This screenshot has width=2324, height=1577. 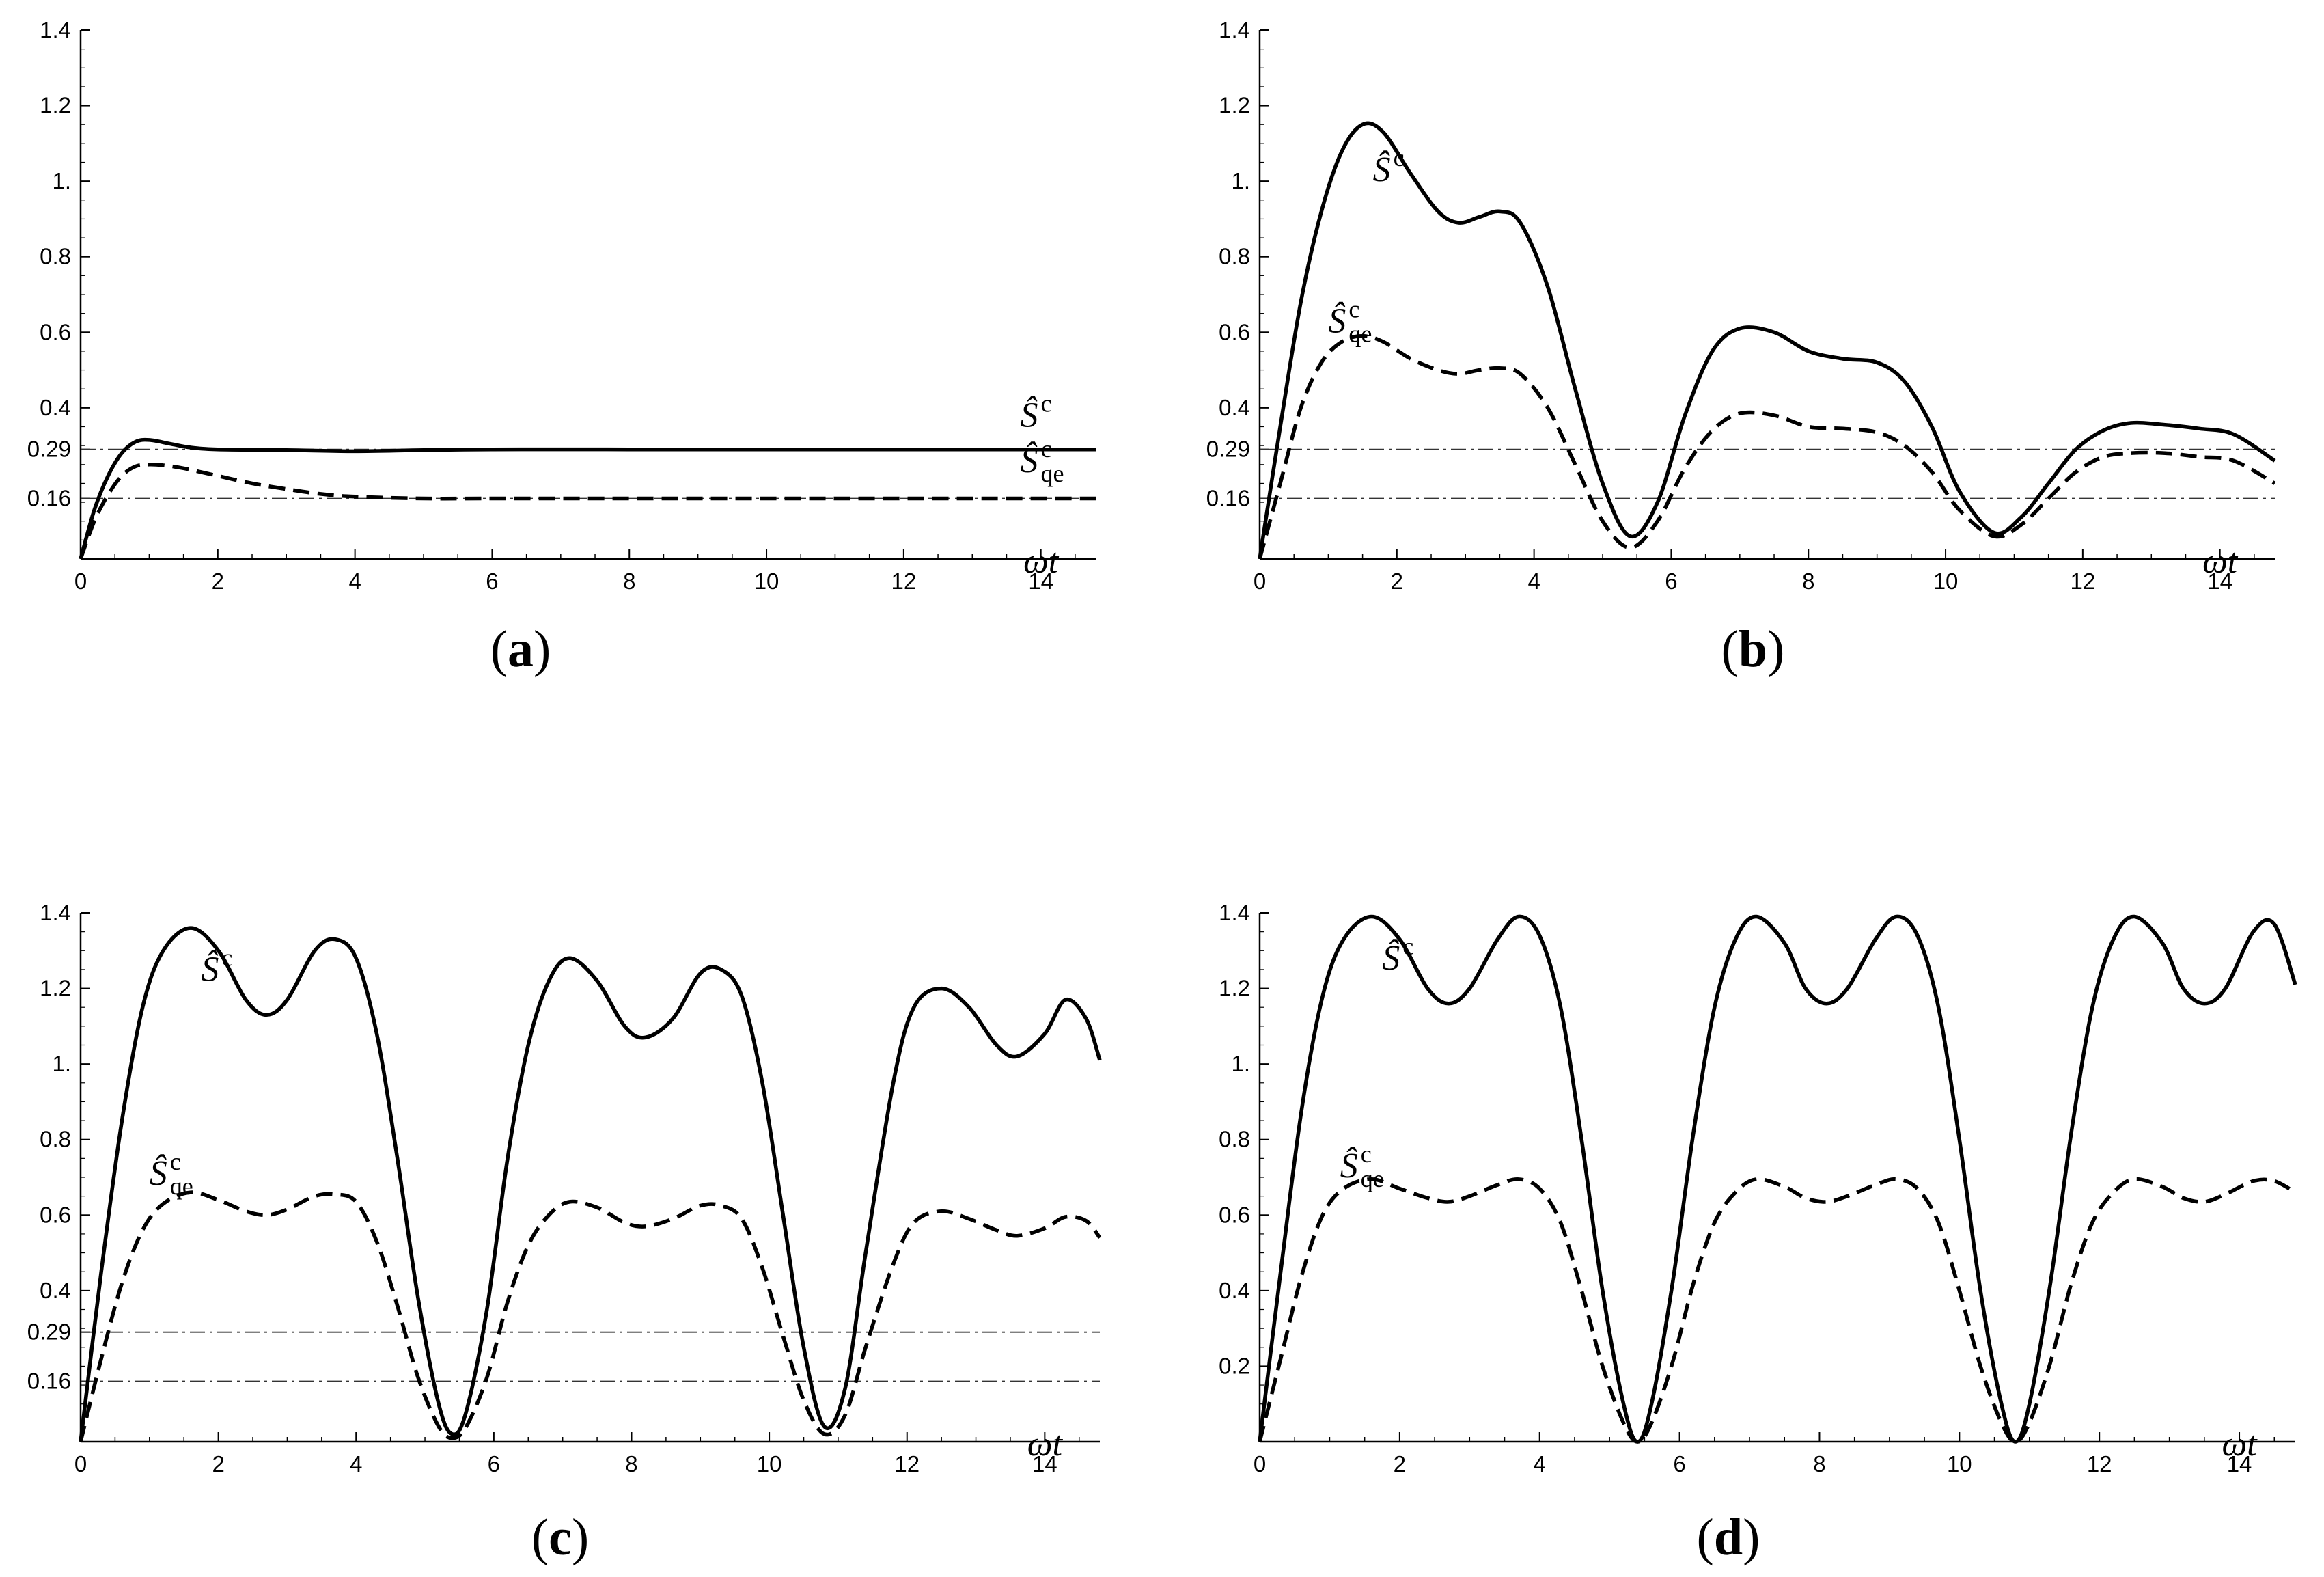 I want to click on panel-label: (c), so click(x=560, y=1537).